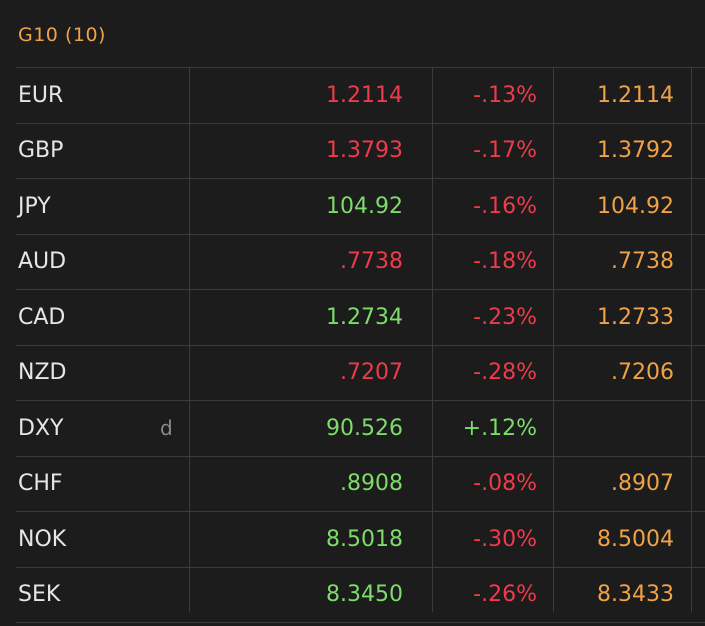 The height and width of the screenshot is (626, 705). I want to click on symbol-cell: SEK, so click(39, 595).